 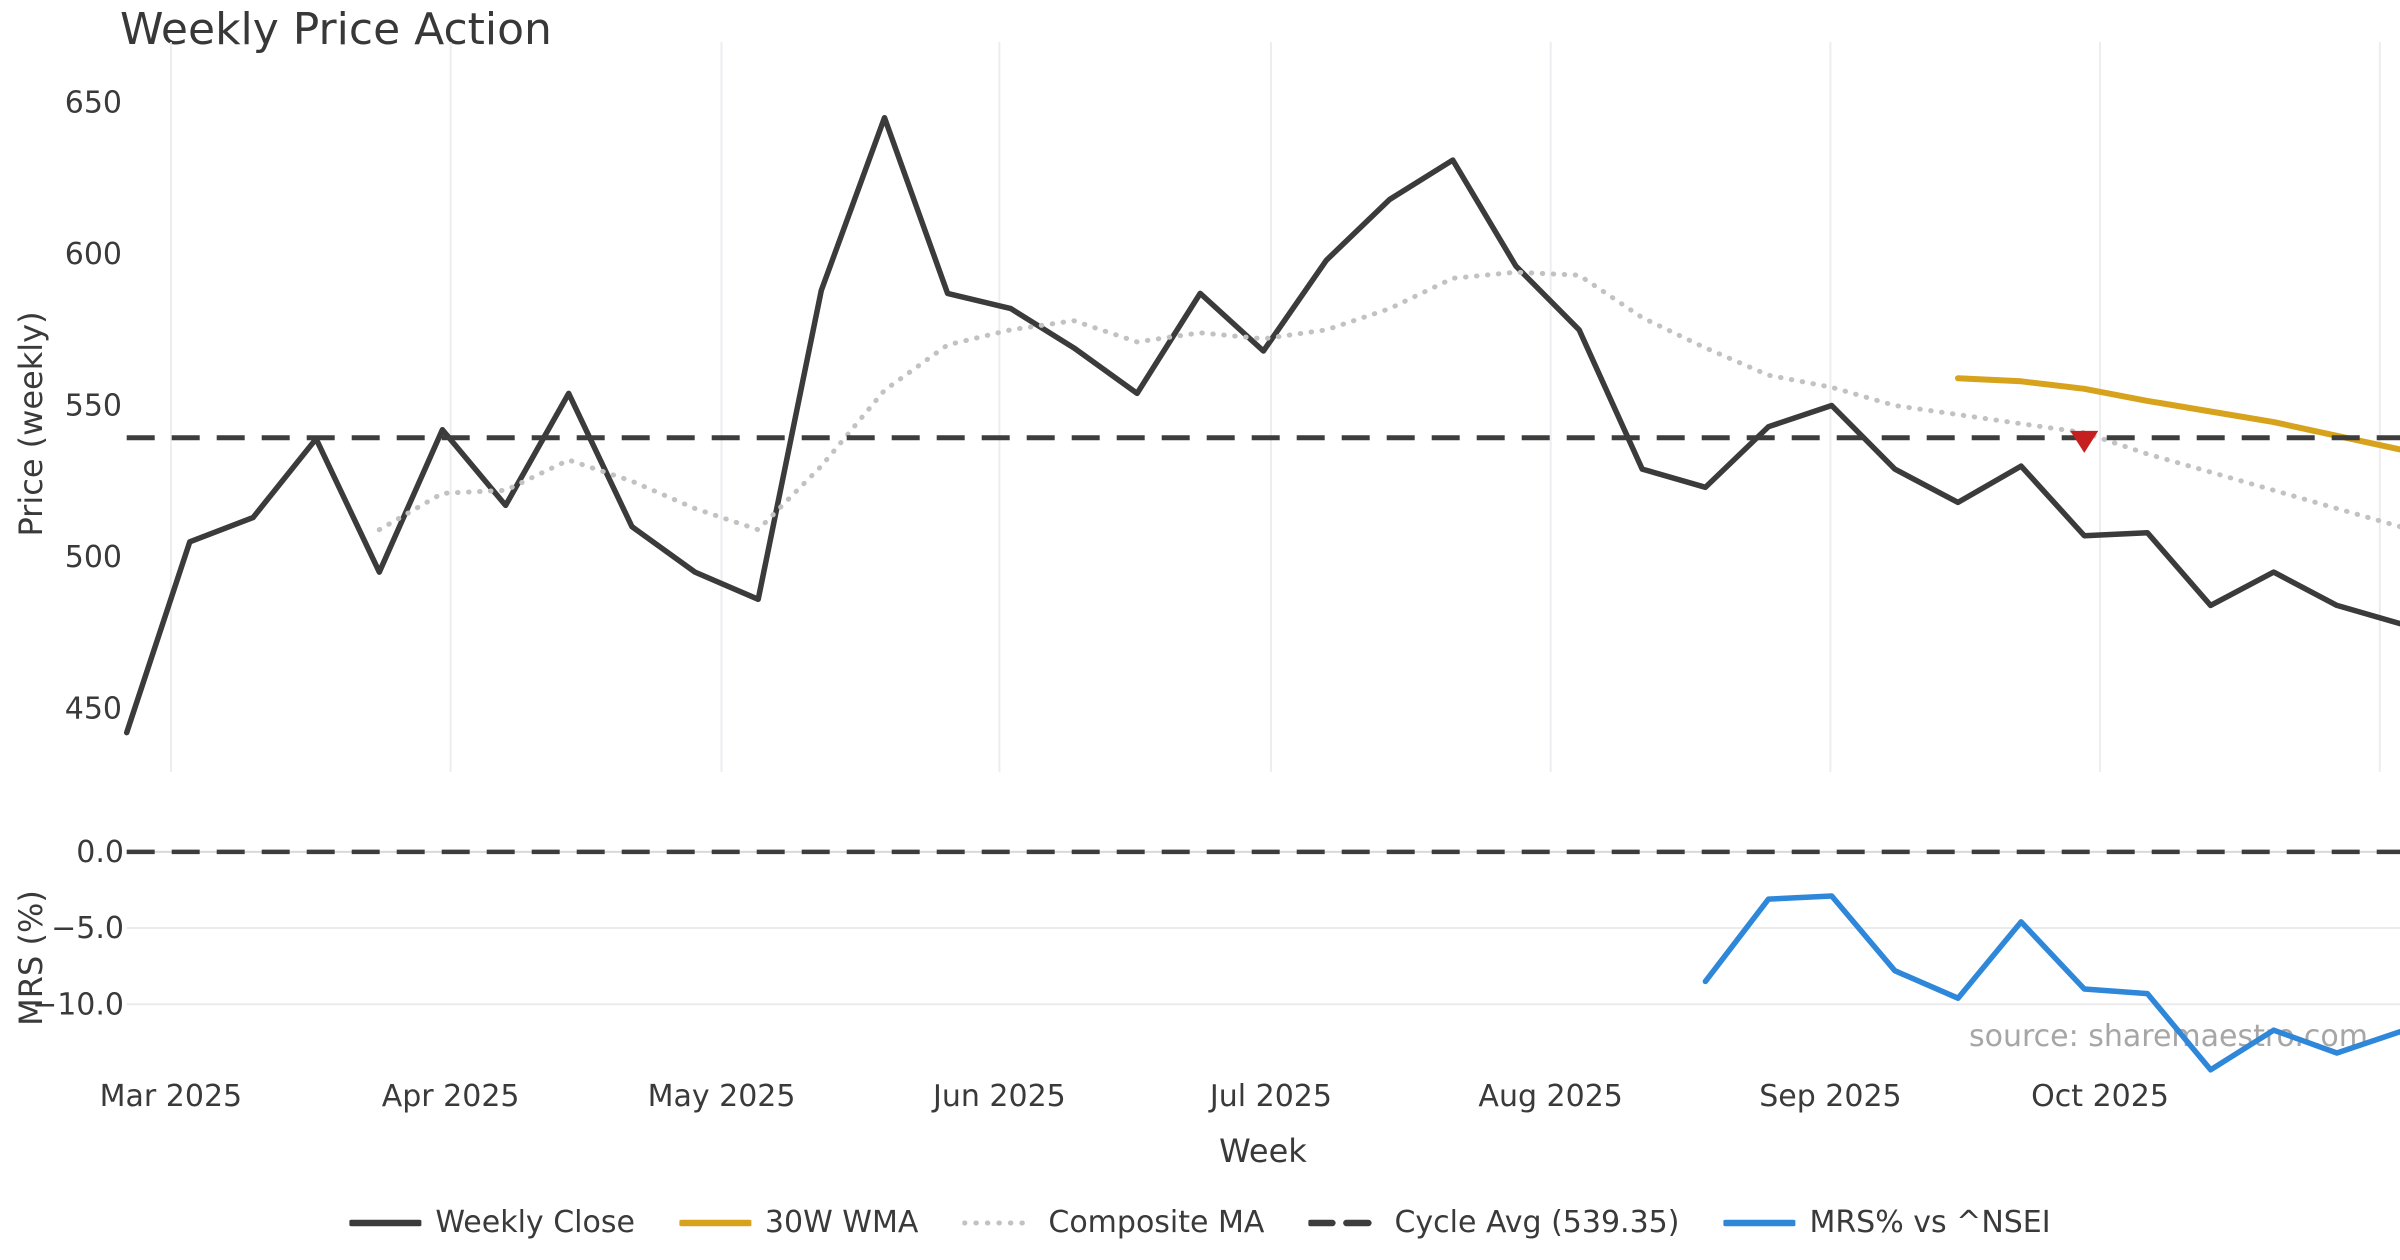 What do you see at coordinates (87, 928) in the screenshot?
I see `mrs-tick-label: −5.0` at bounding box center [87, 928].